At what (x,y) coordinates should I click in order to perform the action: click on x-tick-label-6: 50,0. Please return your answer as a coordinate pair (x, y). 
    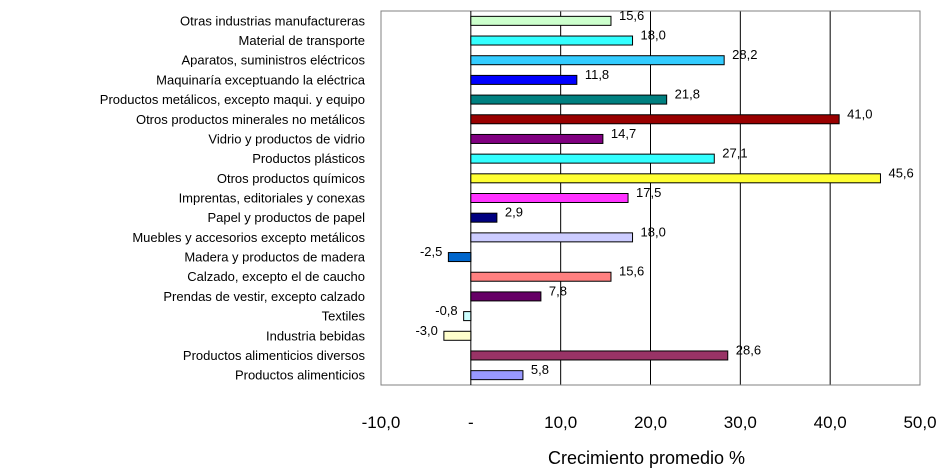
    Looking at the image, I should click on (919, 422).